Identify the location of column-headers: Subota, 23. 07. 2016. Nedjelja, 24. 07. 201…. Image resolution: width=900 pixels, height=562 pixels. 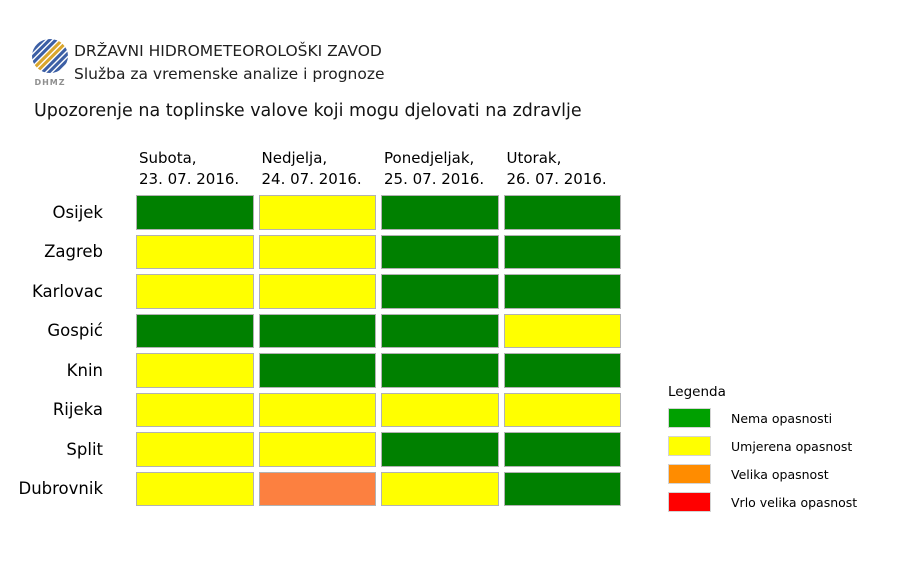
(378, 168).